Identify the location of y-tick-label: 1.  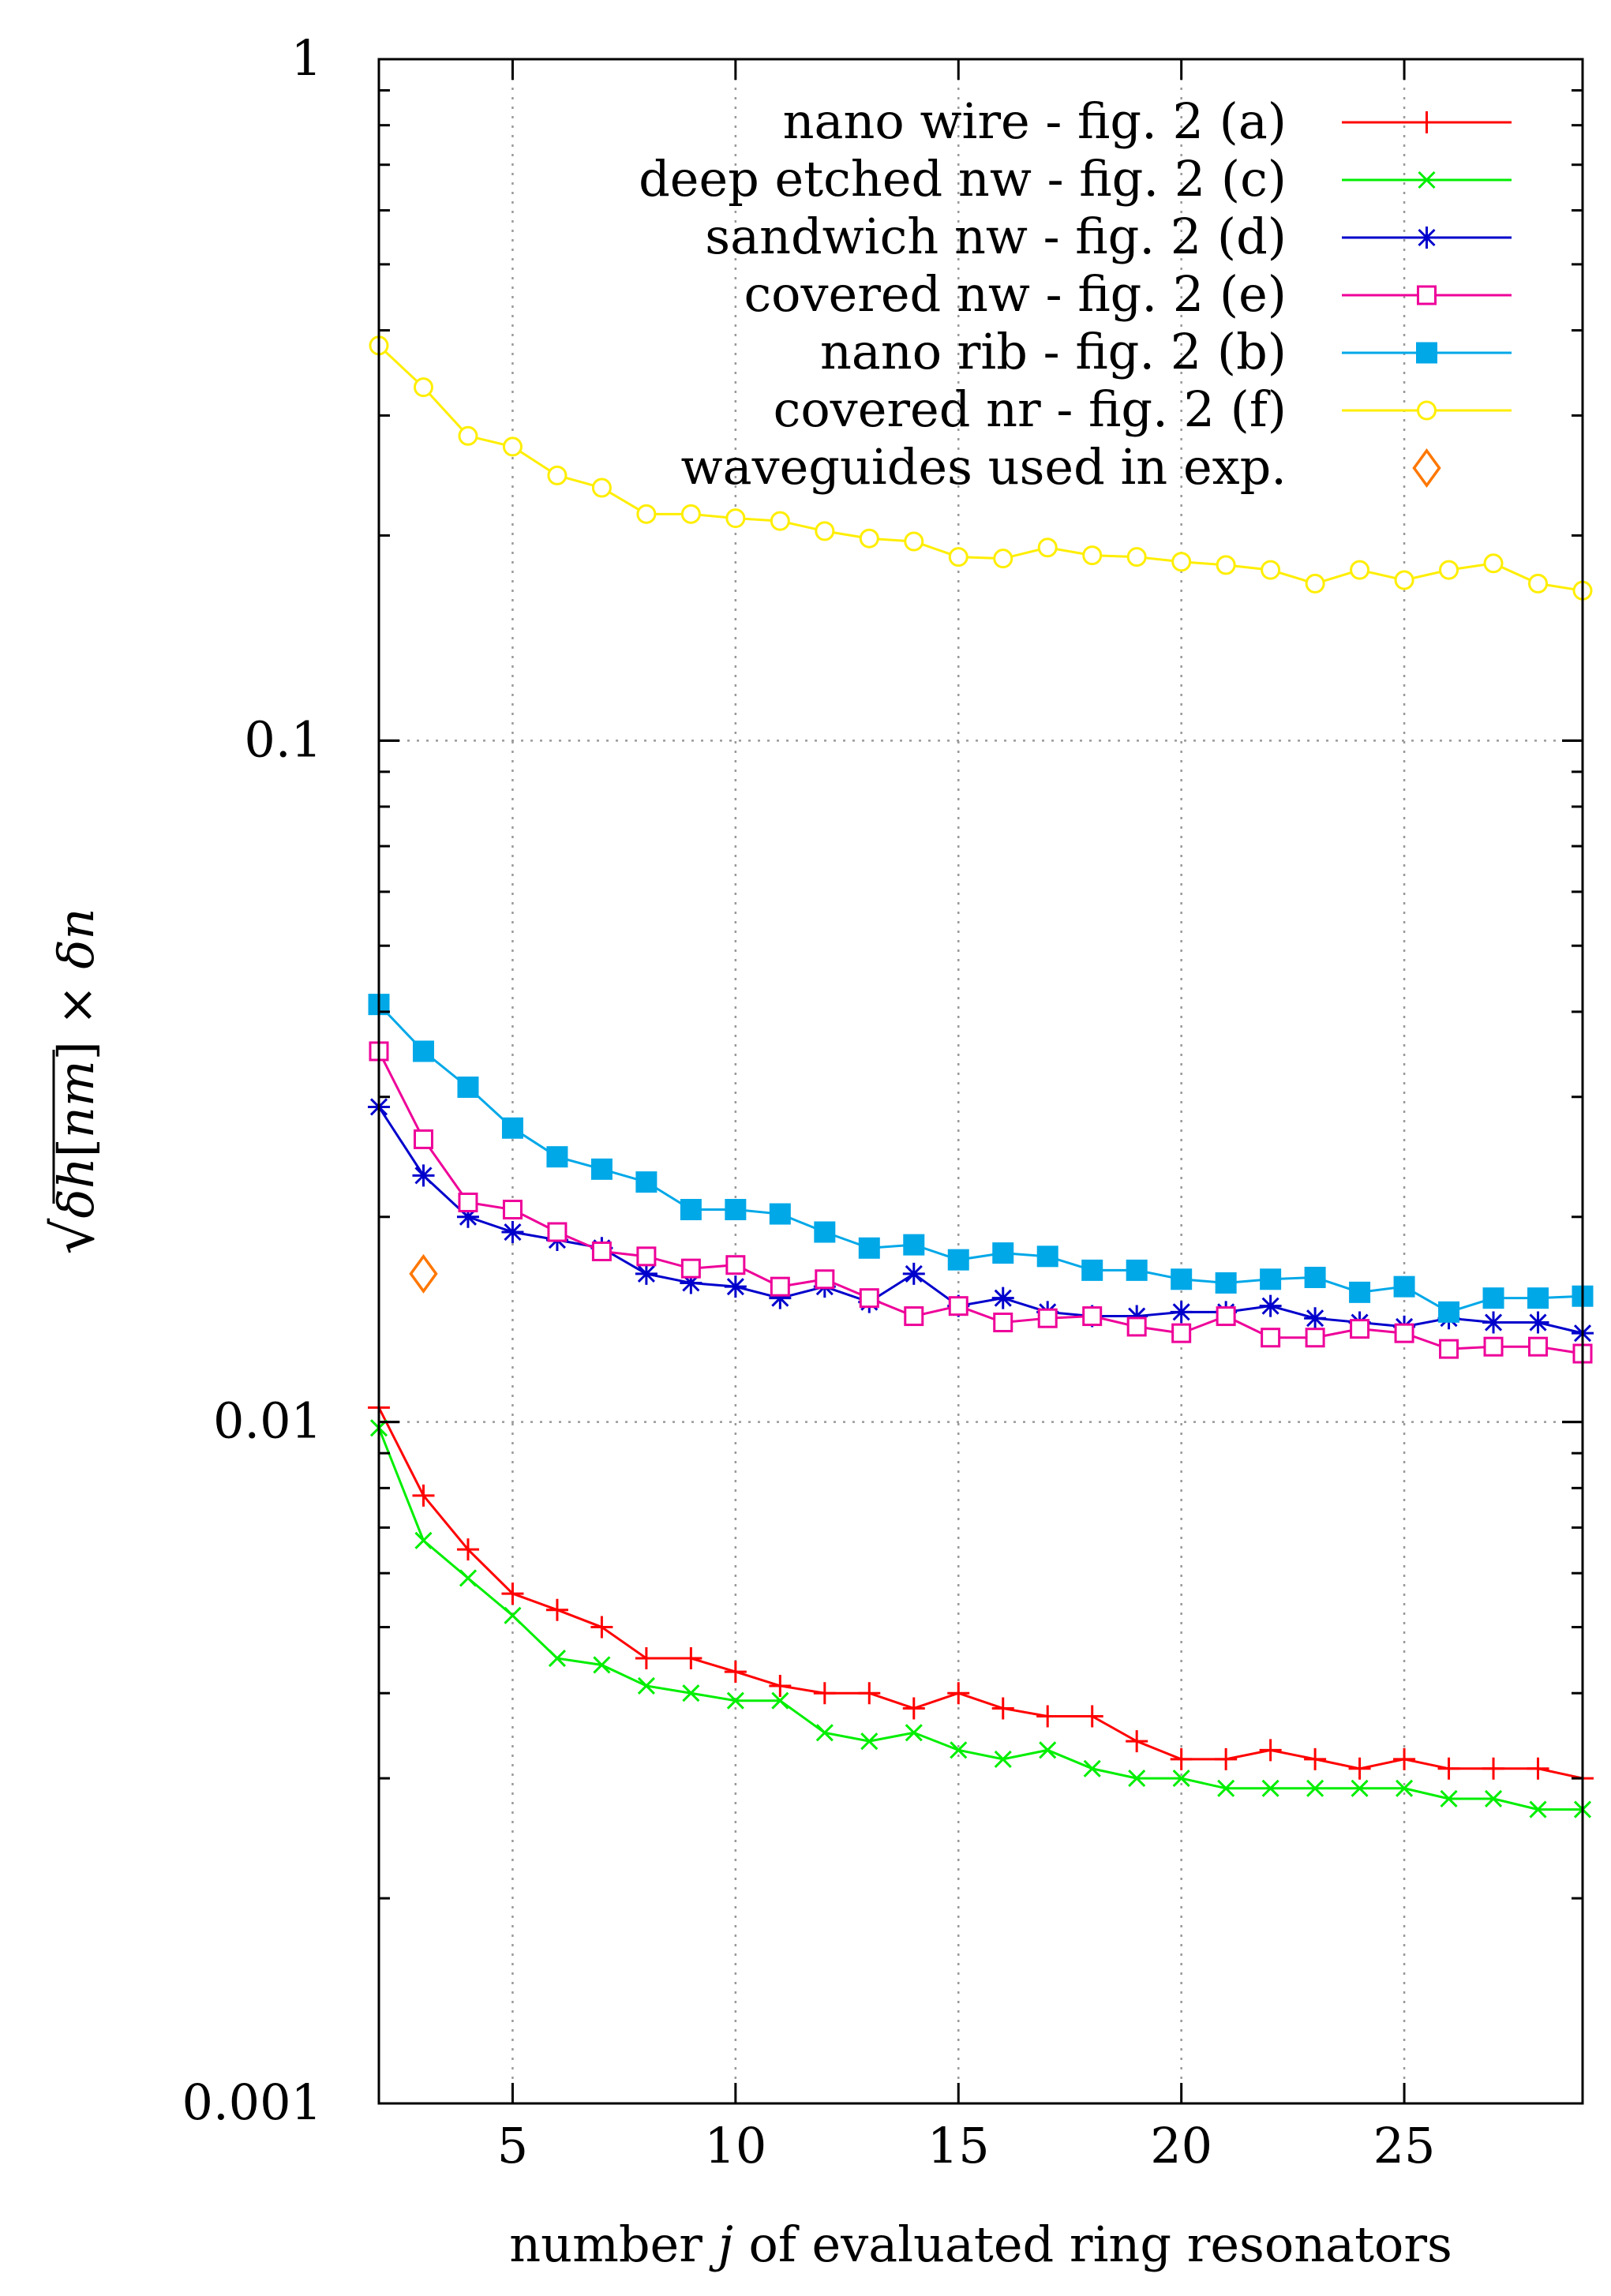
(306, 58).